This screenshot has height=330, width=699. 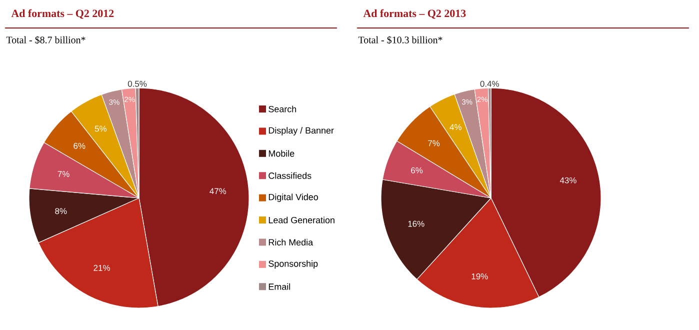 I want to click on legend-label: Display / Banner, so click(x=301, y=131).